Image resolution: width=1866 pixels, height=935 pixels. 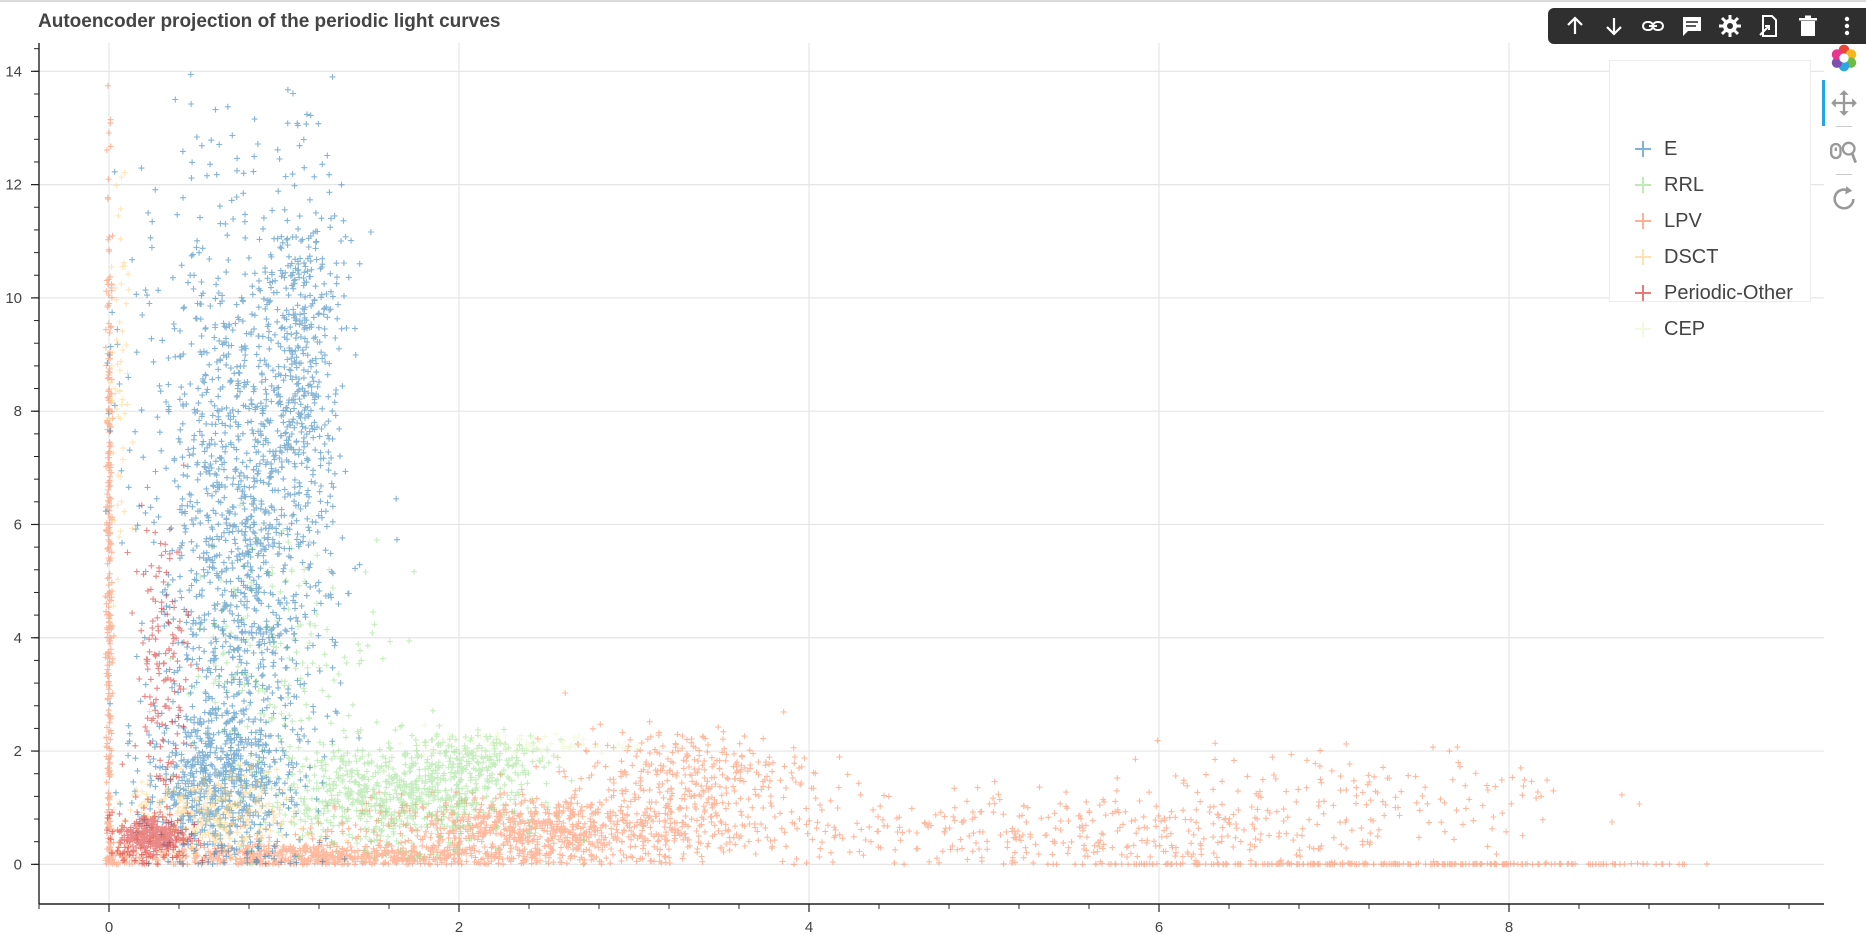 I want to click on arrow-down-icon, so click(x=1614, y=27).